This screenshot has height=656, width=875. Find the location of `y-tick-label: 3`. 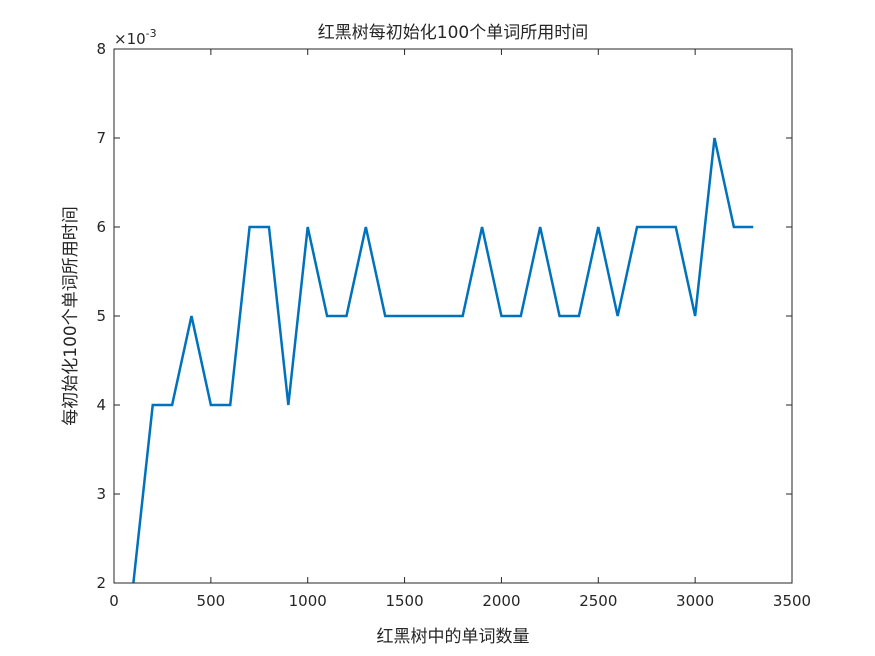

y-tick-label: 3 is located at coordinates (101, 494).